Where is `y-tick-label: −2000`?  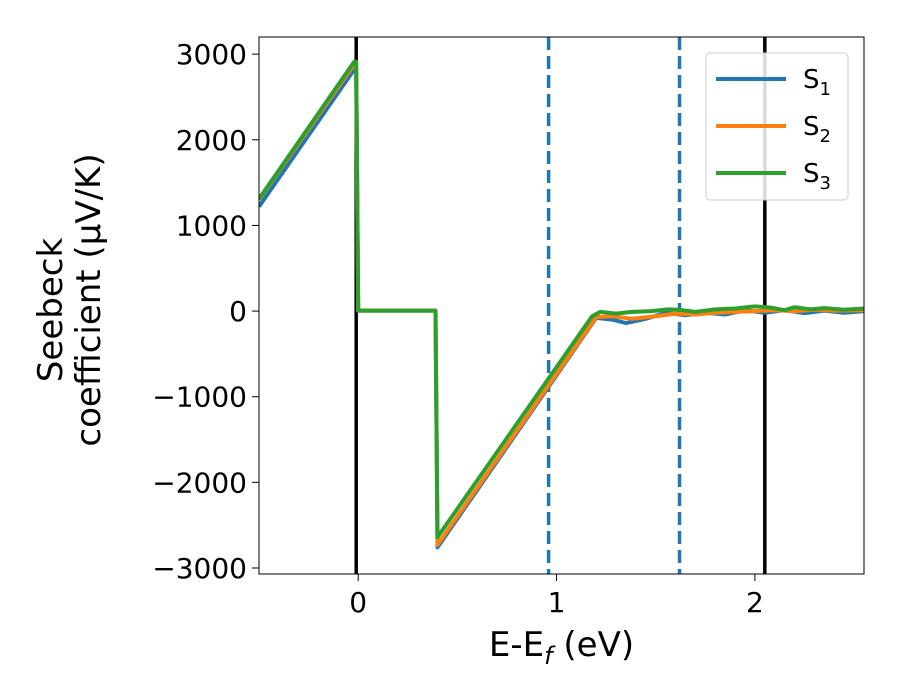
y-tick-label: −2000 is located at coordinates (199, 482).